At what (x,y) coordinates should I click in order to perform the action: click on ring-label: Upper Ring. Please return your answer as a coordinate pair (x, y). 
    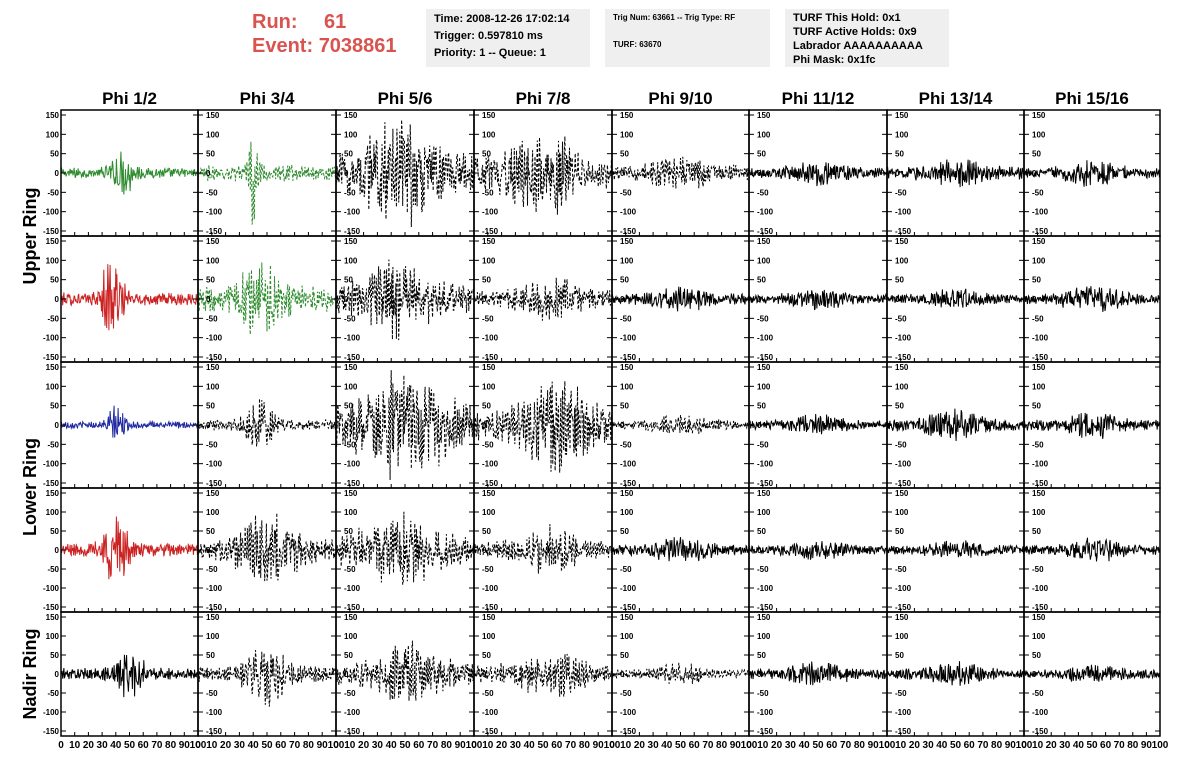
    Looking at the image, I should click on (30, 236).